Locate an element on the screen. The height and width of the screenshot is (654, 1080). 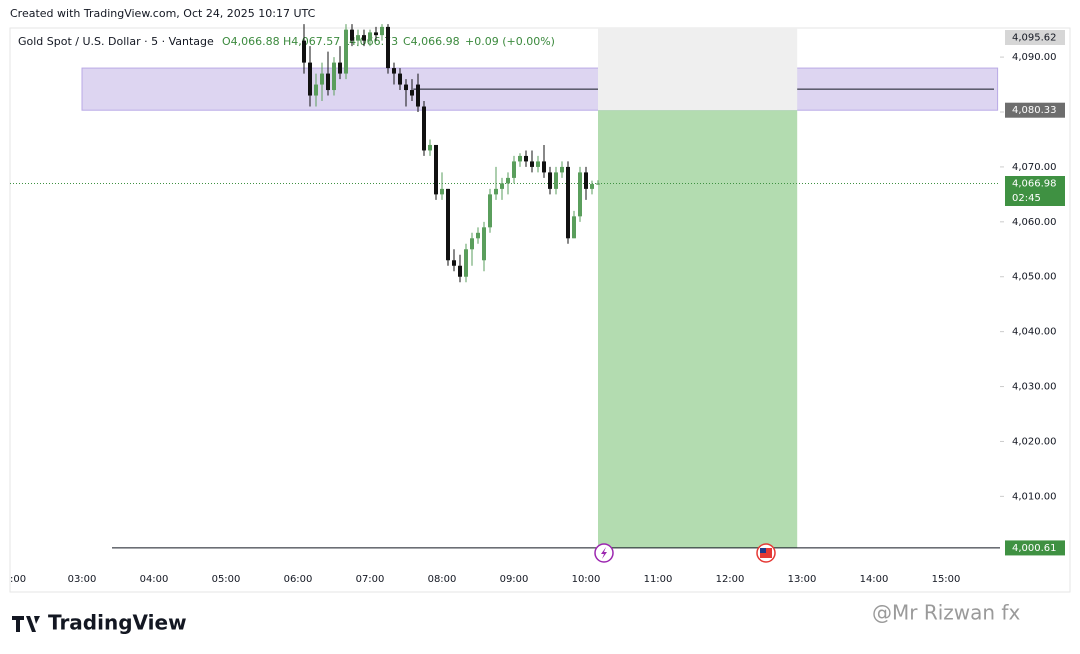
y-tick-label: 4,090.00 is located at coordinates (1034, 57).